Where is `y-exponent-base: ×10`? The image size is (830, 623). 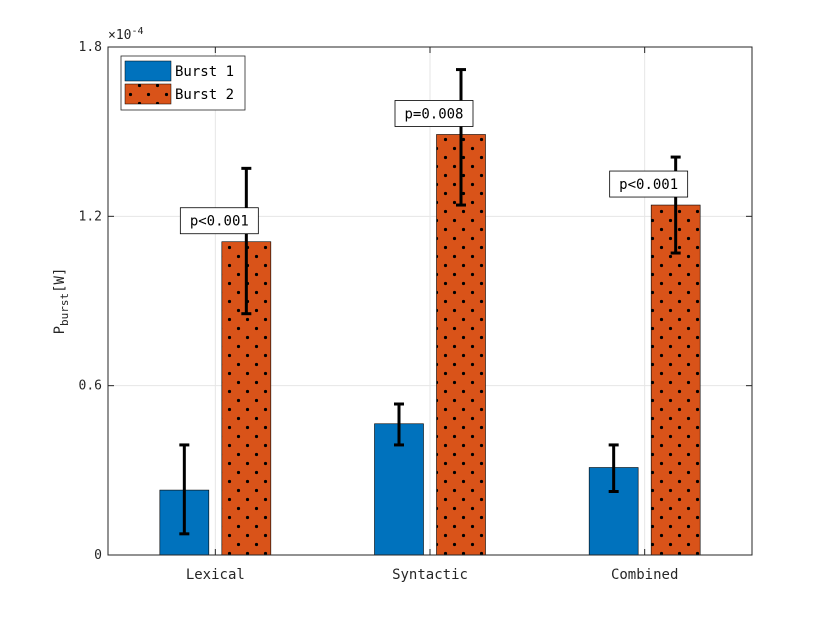
y-exponent-base: ×10 is located at coordinates (119, 35).